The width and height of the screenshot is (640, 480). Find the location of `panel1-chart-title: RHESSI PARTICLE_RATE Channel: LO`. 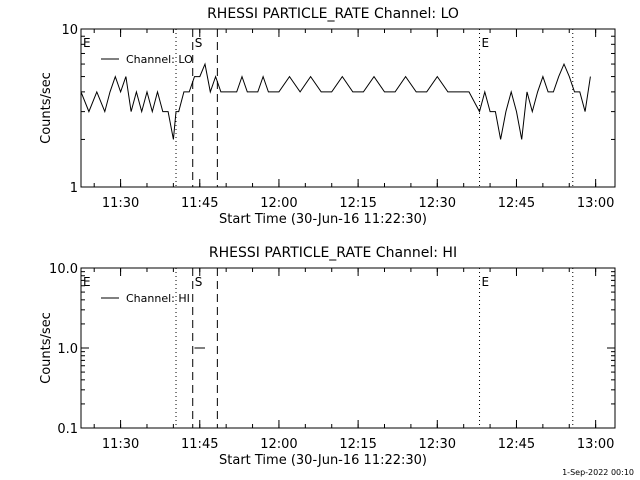

panel1-chart-title: RHESSI PARTICLE_RATE Channel: LO is located at coordinates (333, 14).